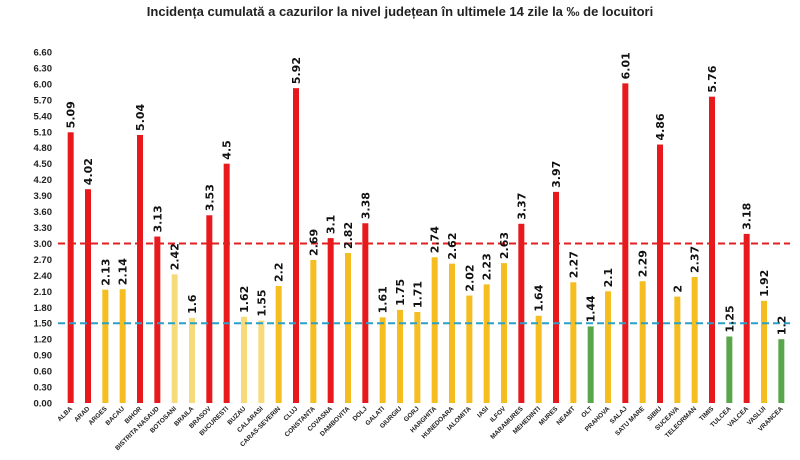 This screenshot has height=460, width=800. Describe the element at coordinates (43, 388) in the screenshot. I see `y-tick-label: 0.30` at that location.